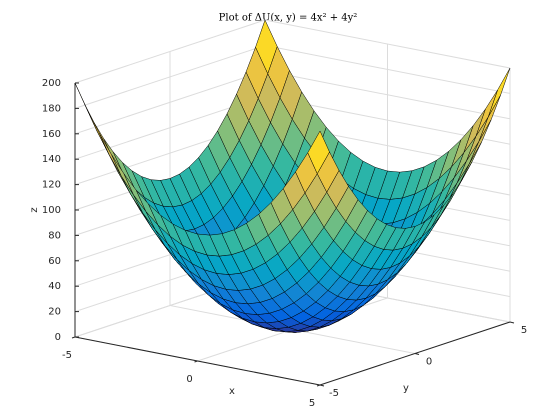 The height and width of the screenshot is (420, 560). What do you see at coordinates (318, 152) in the screenshot?
I see `surface-face` at bounding box center [318, 152].